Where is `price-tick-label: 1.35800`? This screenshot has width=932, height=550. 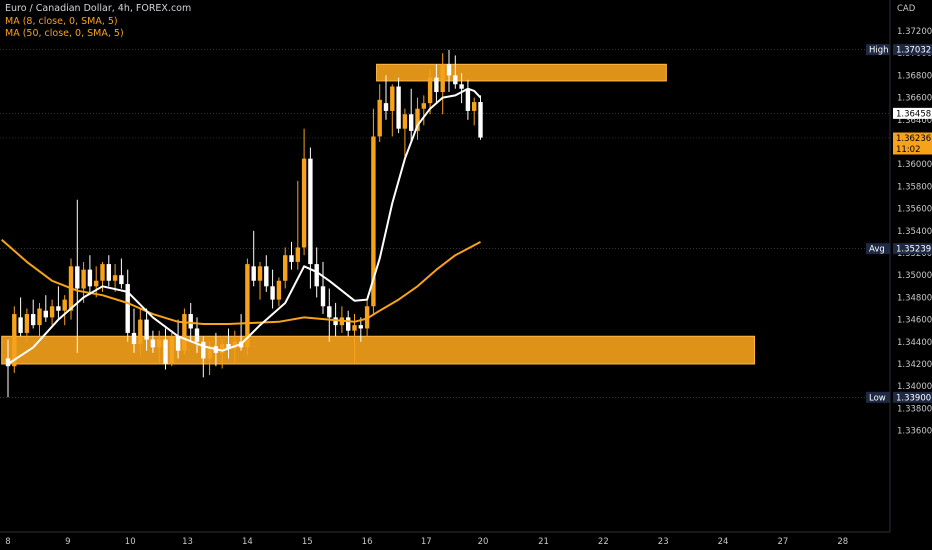 price-tick-label: 1.35800 is located at coordinates (914, 187).